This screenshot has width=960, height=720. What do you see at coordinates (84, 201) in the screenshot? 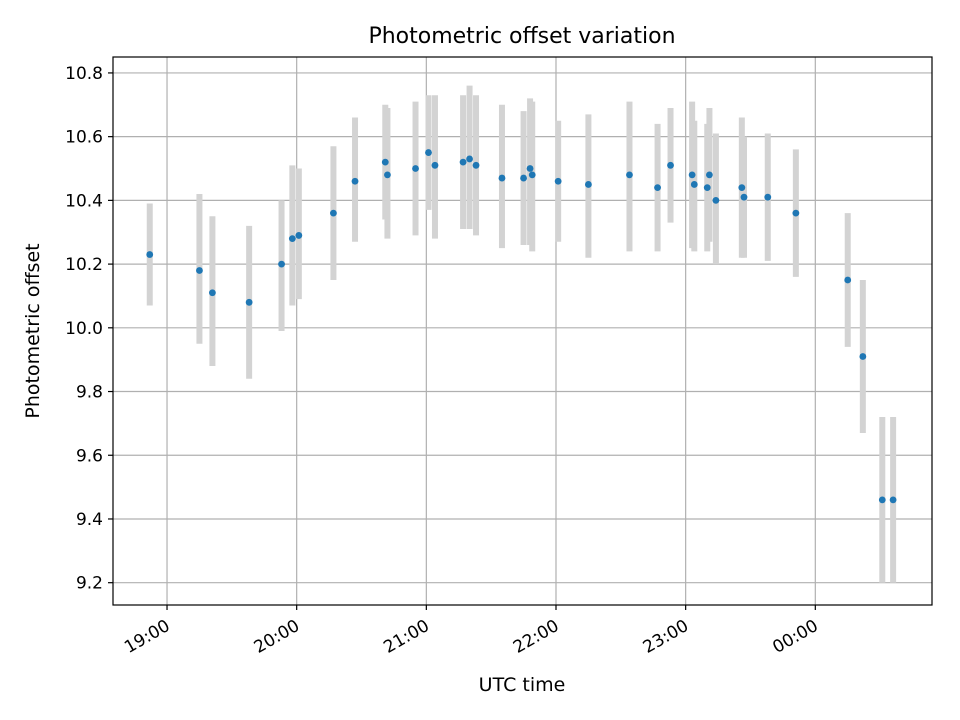
I see `y-tick-label: 10.4` at bounding box center [84, 201].